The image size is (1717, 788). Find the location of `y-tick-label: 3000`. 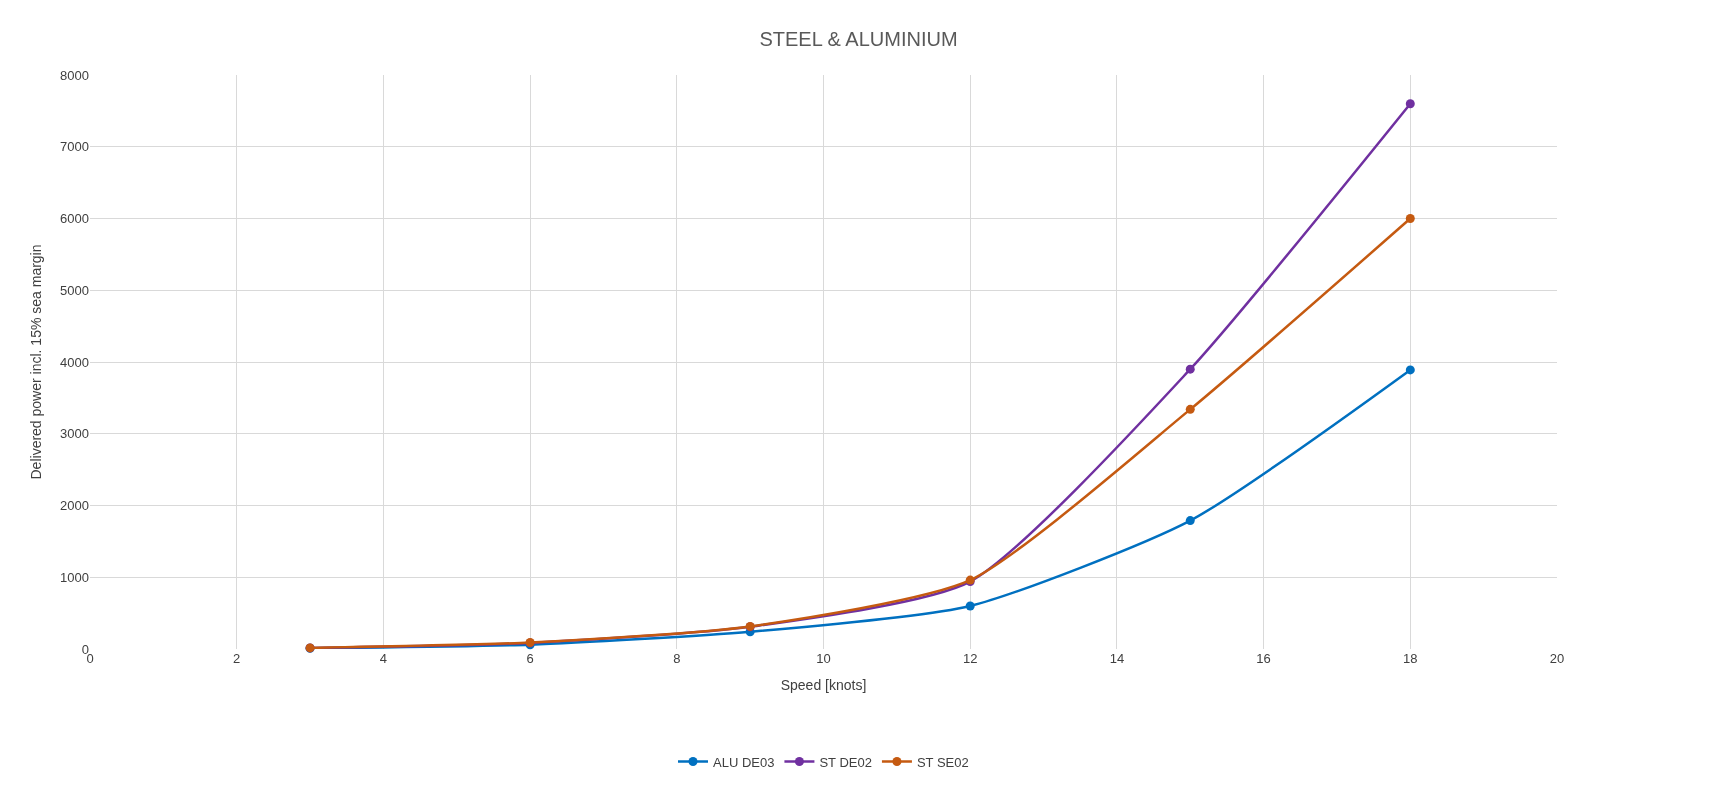

y-tick-label: 3000 is located at coordinates (74, 434).